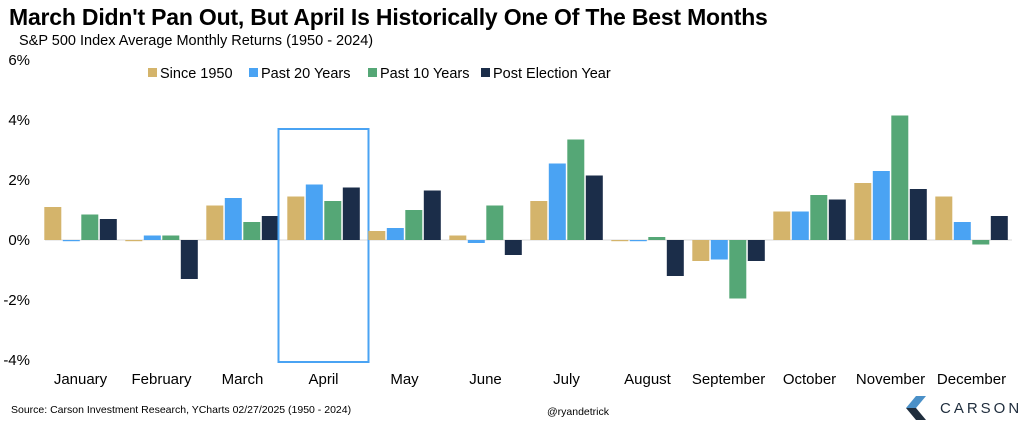 Image resolution: width=1024 pixels, height=433 pixels. Describe the element at coordinates (161, 379) in the screenshot. I see `x-tick-label: February` at that location.